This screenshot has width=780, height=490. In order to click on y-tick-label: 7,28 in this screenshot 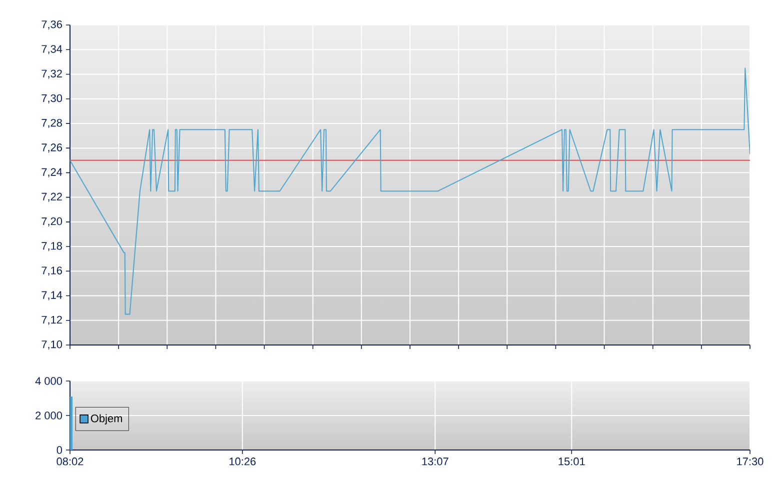, I will do `click(52, 123)`.